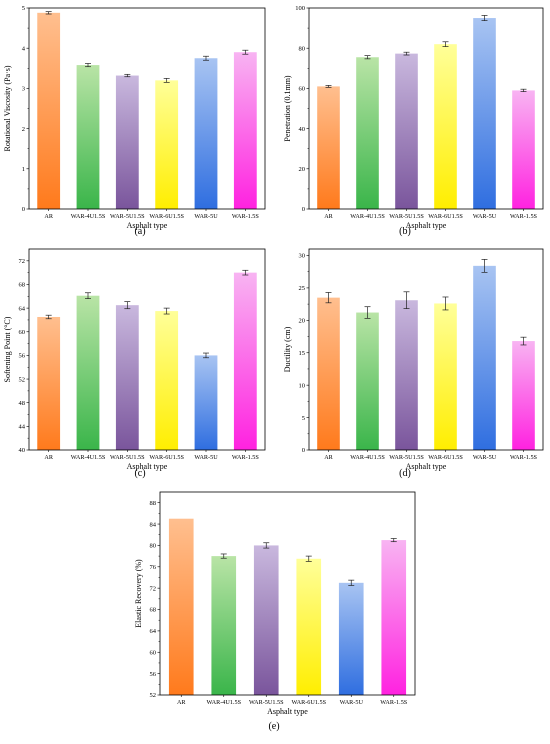 This screenshot has height=744, width=550. Describe the element at coordinates (22, 450) in the screenshot. I see `y-tick-label: 40` at that location.